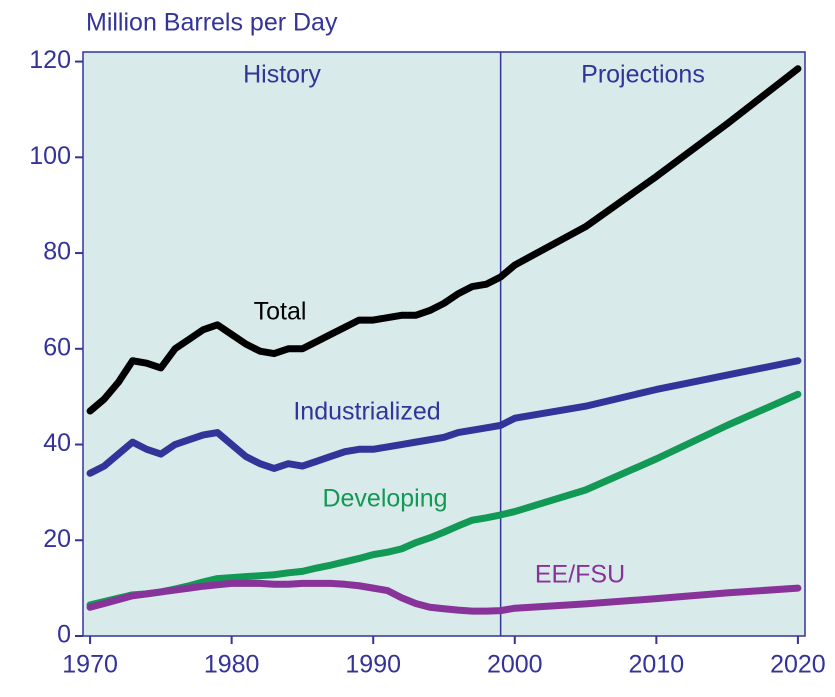 Image resolution: width=835 pixels, height=697 pixels. I want to click on x-tick-label: 2010, so click(657, 665).